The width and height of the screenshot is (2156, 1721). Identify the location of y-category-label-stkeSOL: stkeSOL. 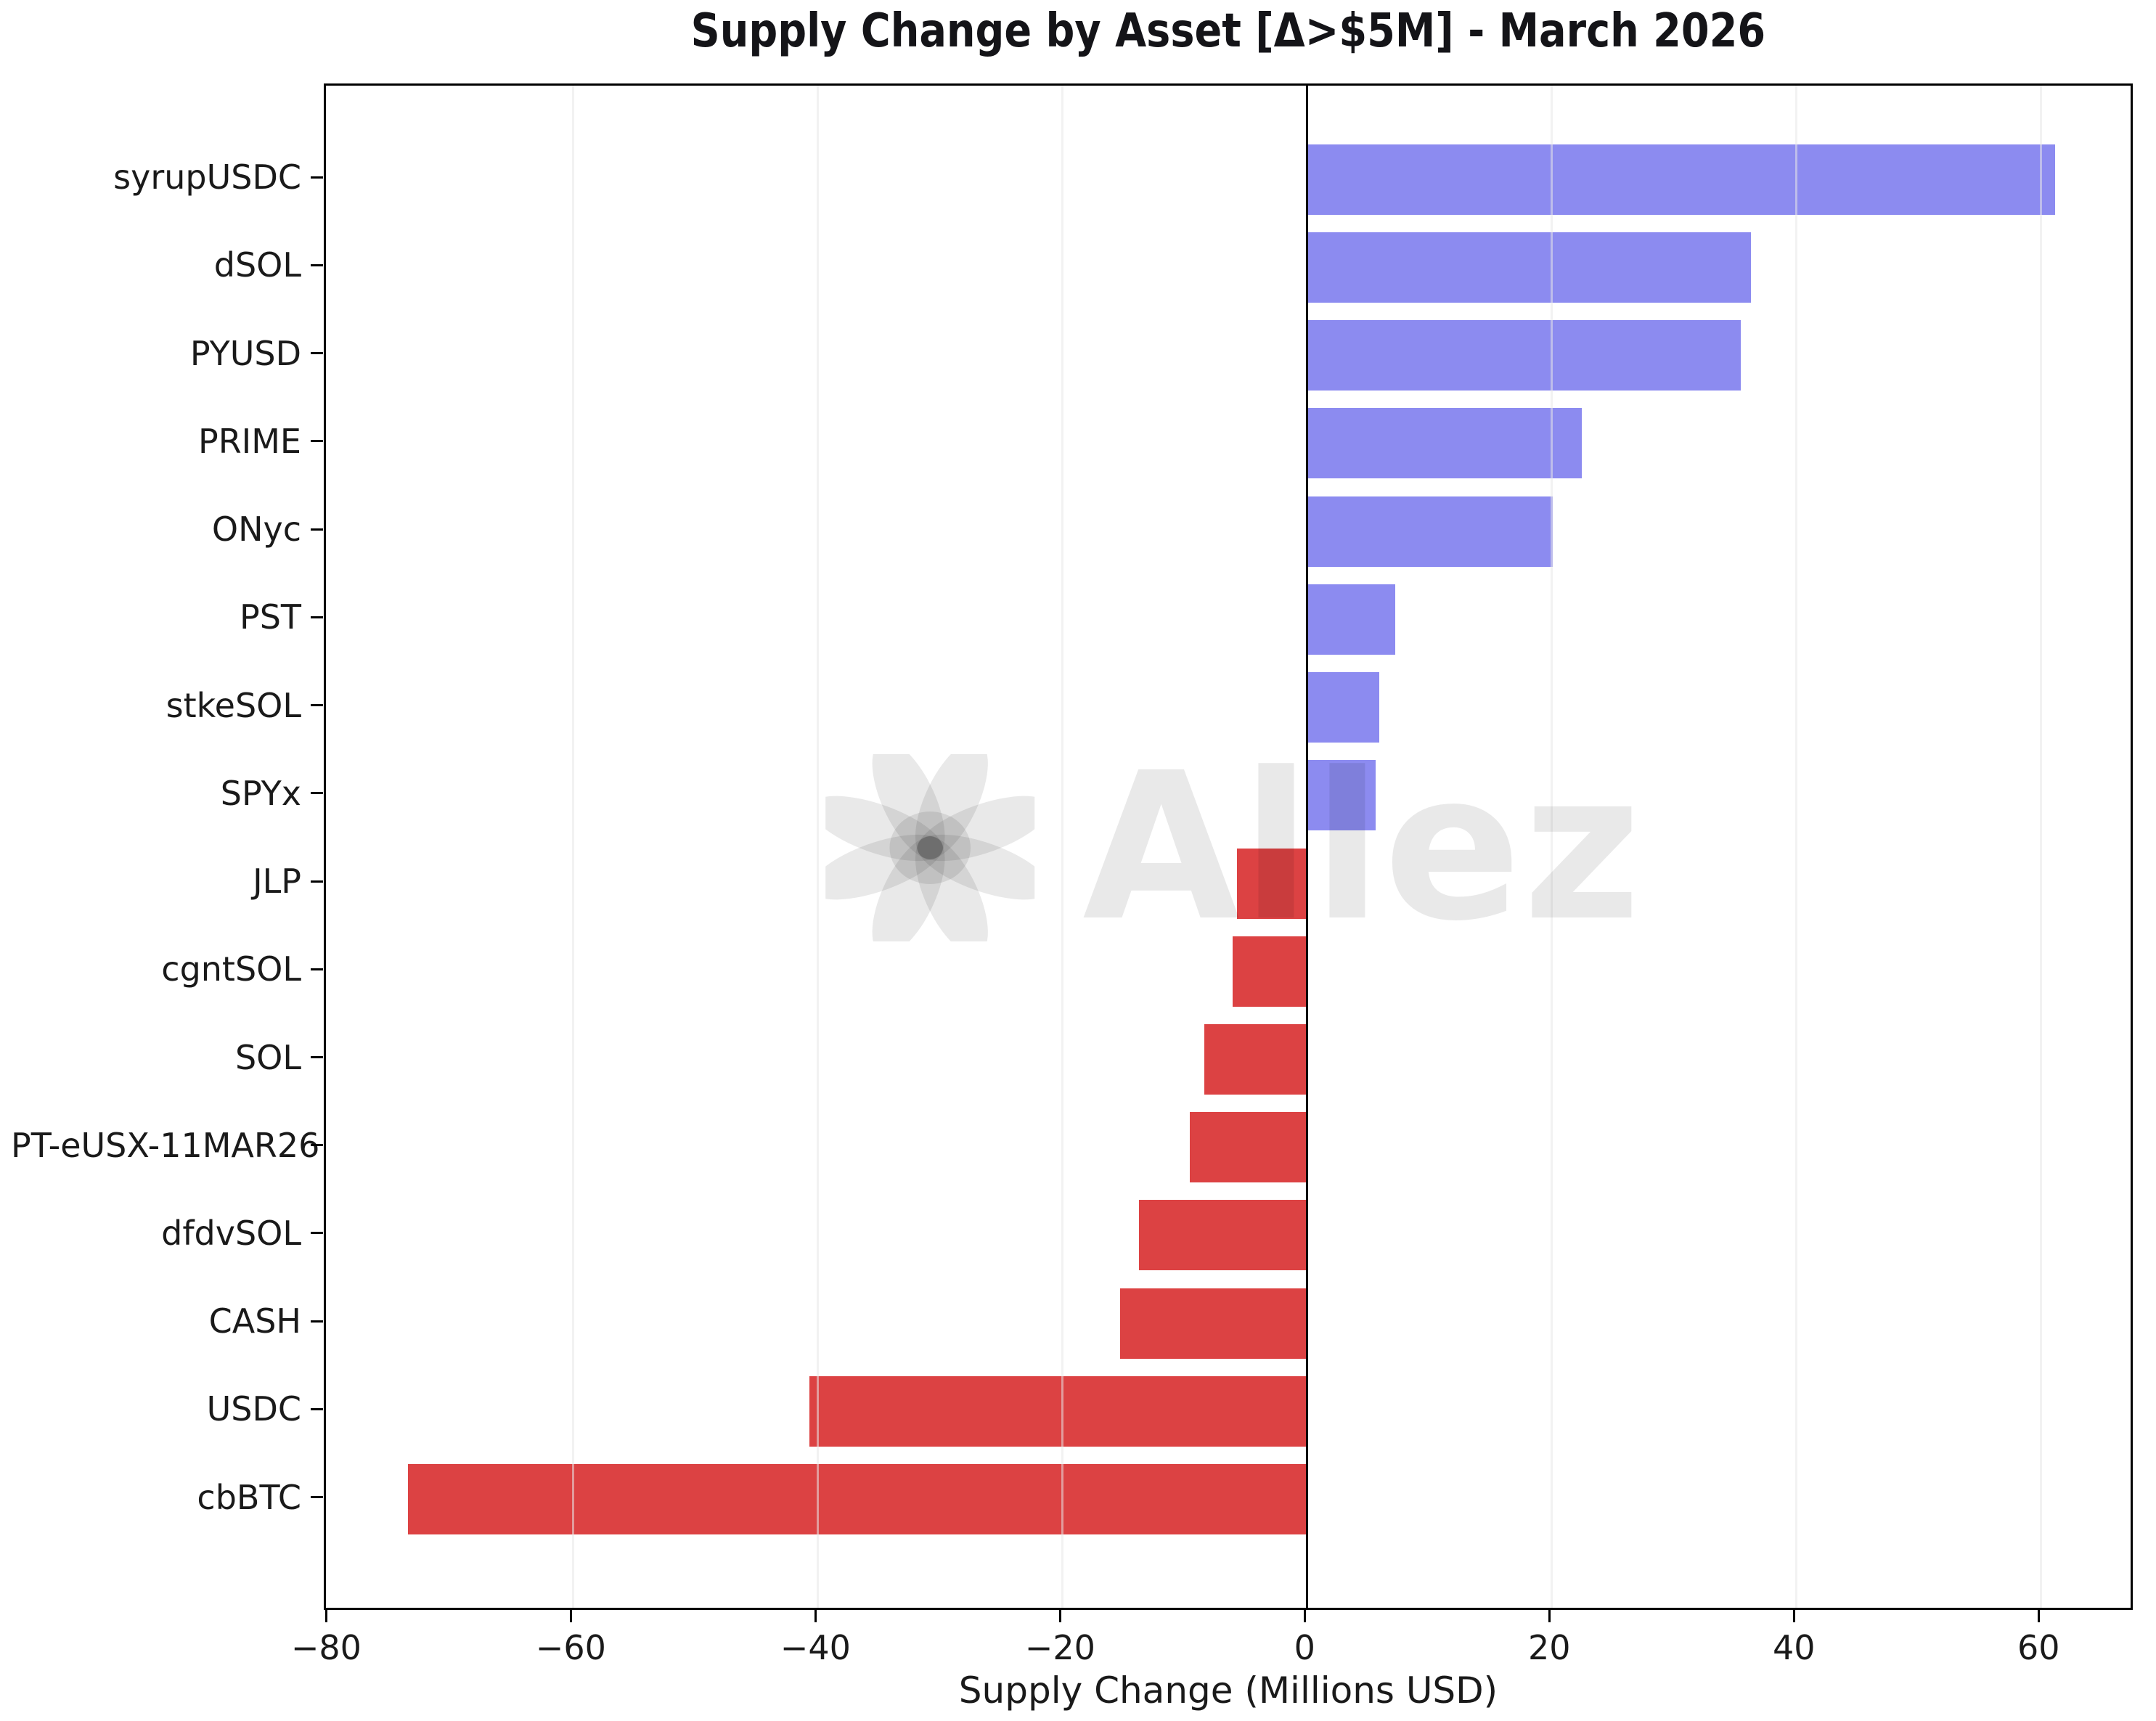
(234, 705).